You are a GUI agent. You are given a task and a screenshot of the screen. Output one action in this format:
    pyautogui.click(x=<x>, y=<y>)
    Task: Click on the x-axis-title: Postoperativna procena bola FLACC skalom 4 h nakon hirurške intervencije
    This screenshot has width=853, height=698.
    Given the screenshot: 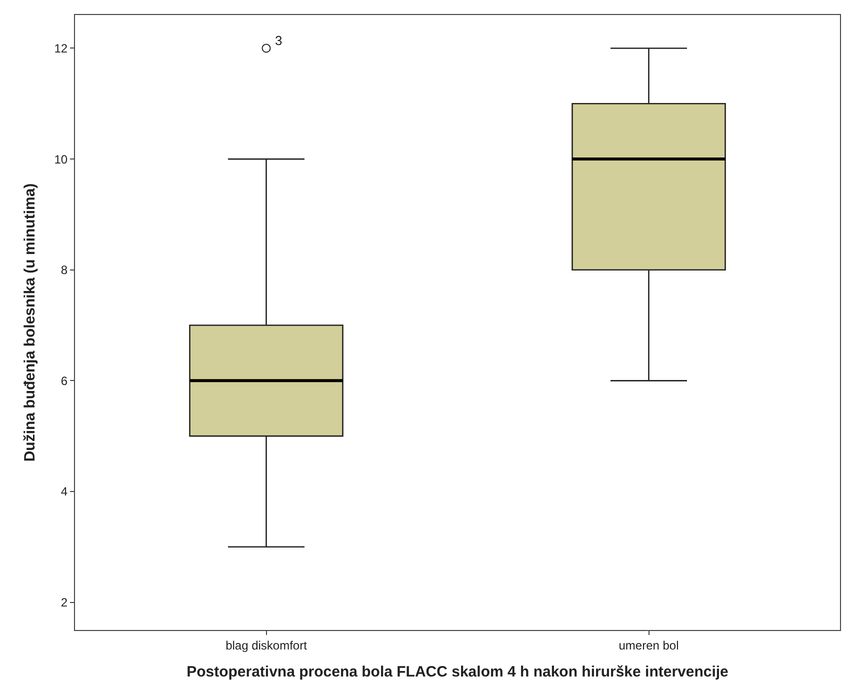 What is the action you would take?
    pyautogui.click(x=457, y=671)
    